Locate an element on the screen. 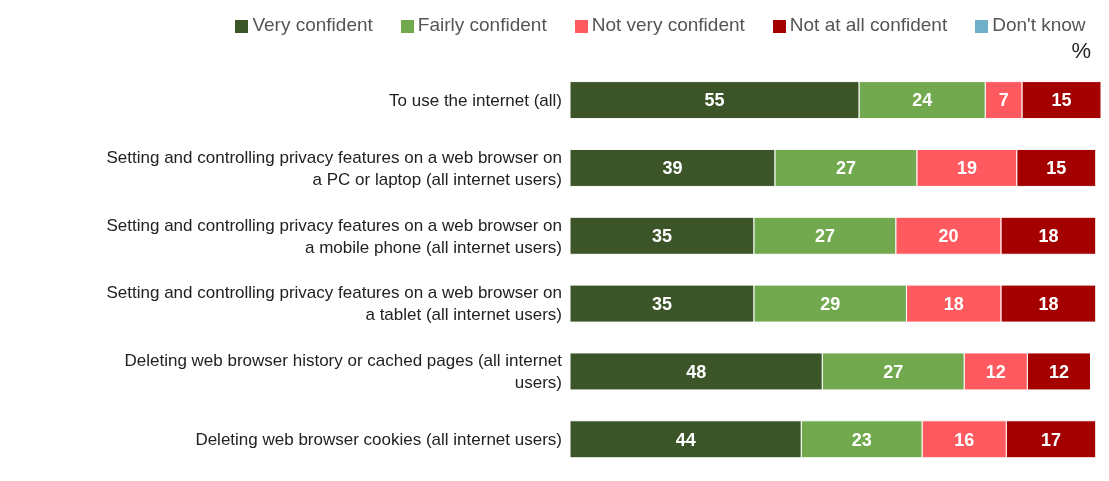  y-tick-label: Setting and controlling privacy features on a web browser on a tablet (all internet users) is located at coordinates (334, 303).